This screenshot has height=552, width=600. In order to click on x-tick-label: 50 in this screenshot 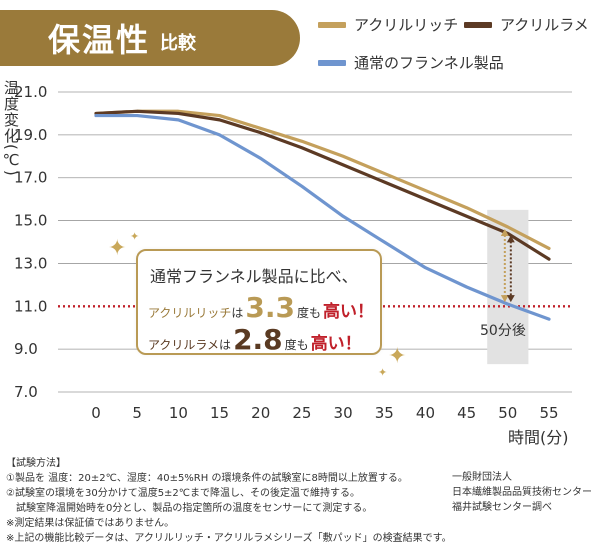, I will do `click(507, 413)`.